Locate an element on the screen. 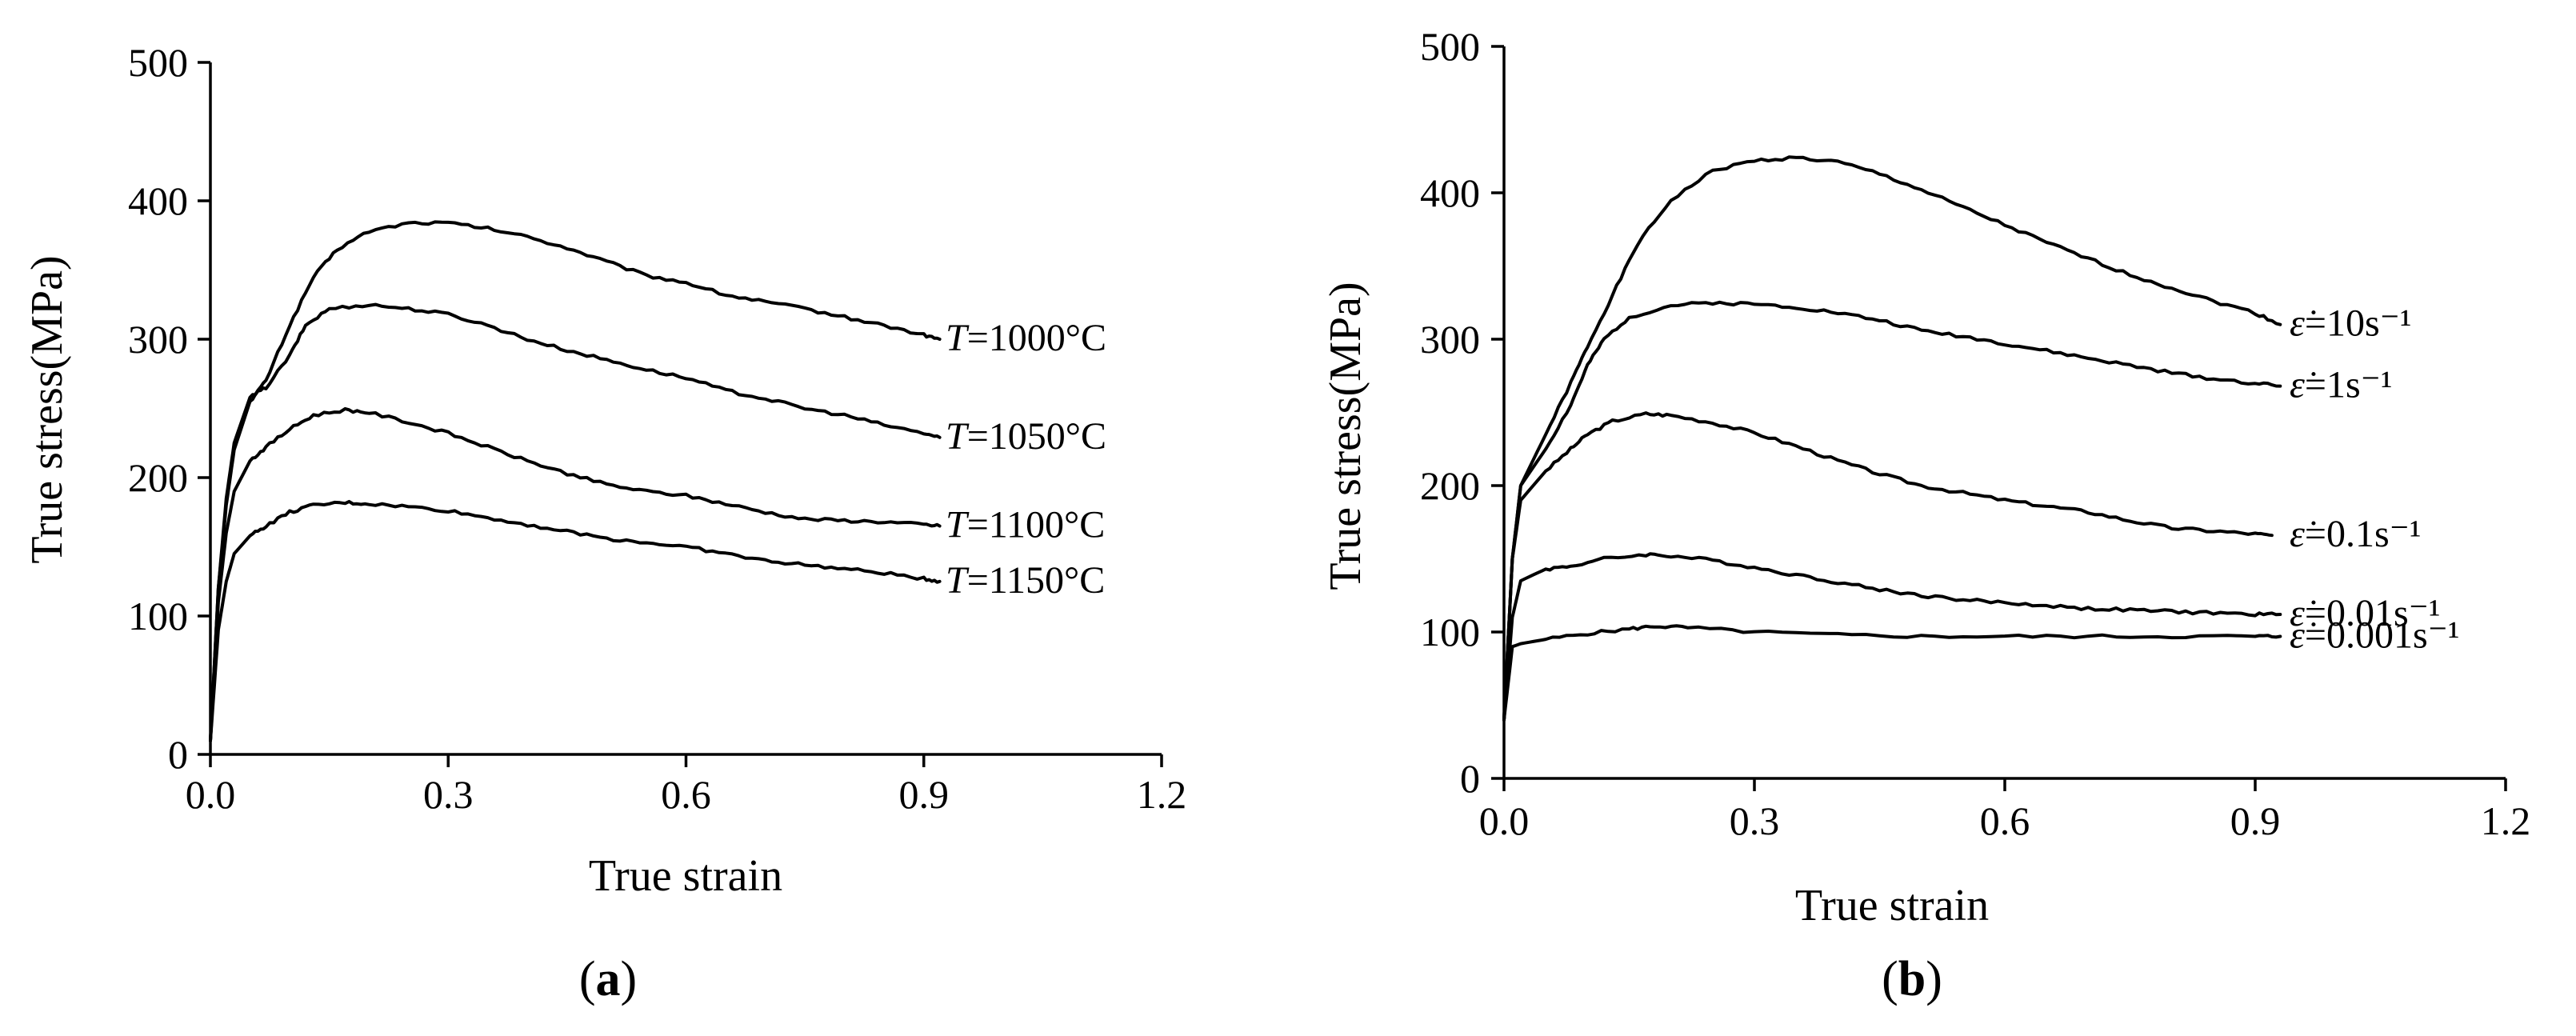 This screenshot has width=2576, height=1036. panel-a-label: (a) is located at coordinates (608, 979).